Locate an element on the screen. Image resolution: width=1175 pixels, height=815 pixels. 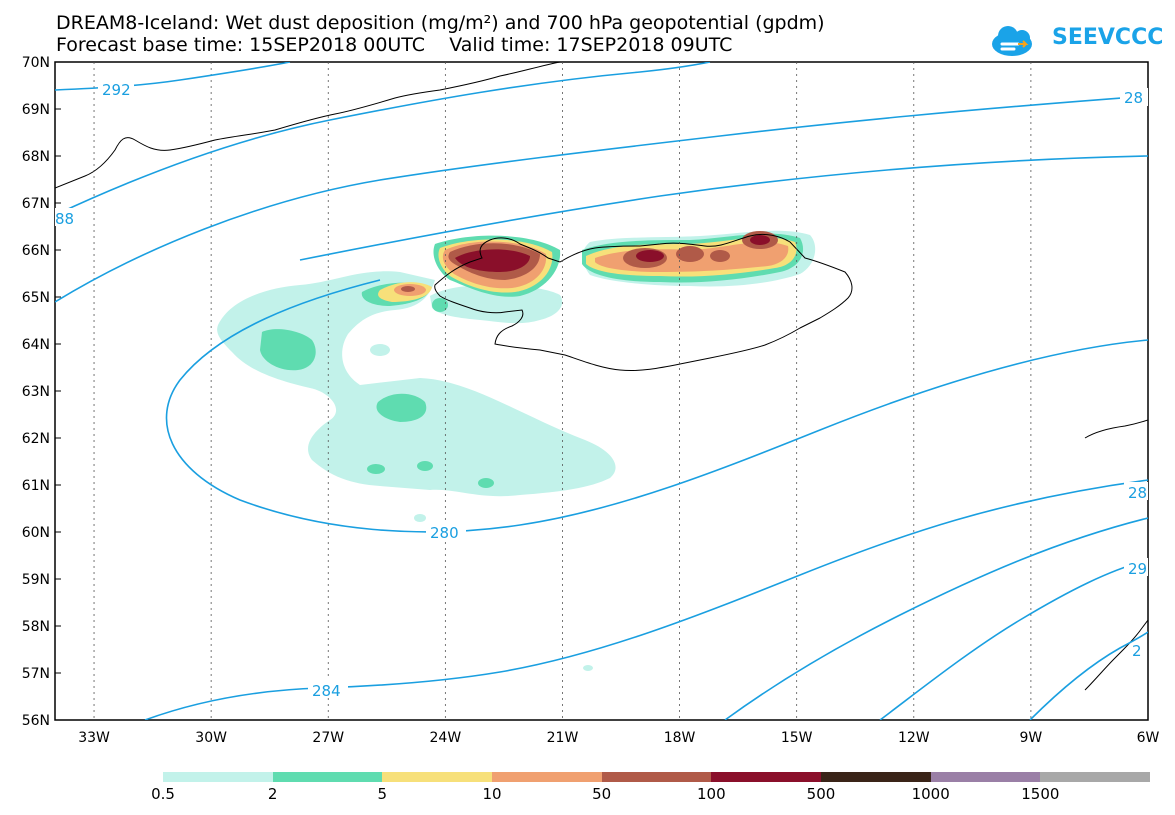
contour-label-292: 292 is located at coordinates (116, 90).